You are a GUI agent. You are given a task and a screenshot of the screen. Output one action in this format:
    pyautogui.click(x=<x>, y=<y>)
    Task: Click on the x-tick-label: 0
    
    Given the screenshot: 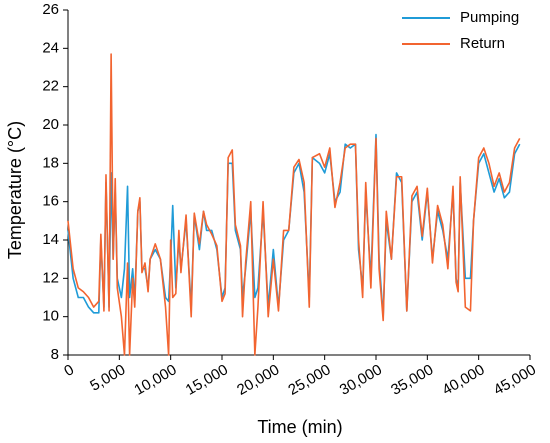 What is the action you would take?
    pyautogui.click(x=69, y=370)
    